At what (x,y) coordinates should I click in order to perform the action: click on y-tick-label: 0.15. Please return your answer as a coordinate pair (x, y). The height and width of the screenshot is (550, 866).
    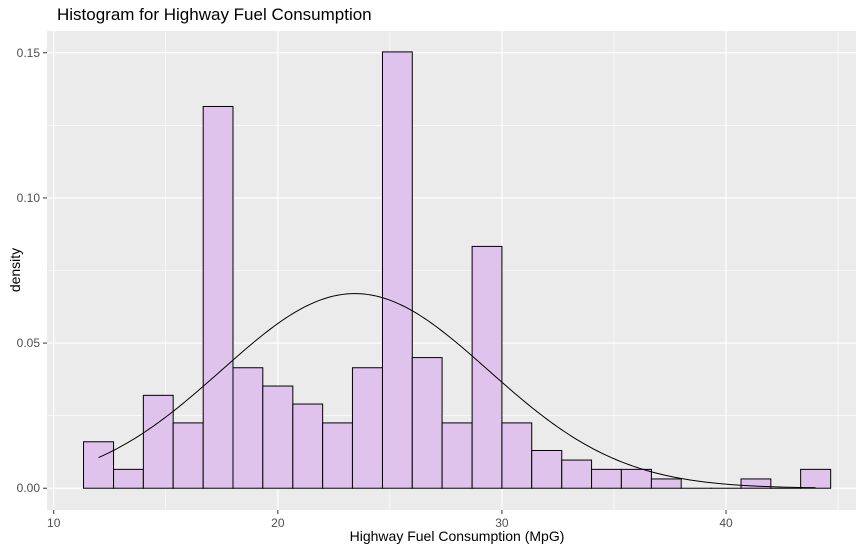
    Looking at the image, I should click on (29, 53).